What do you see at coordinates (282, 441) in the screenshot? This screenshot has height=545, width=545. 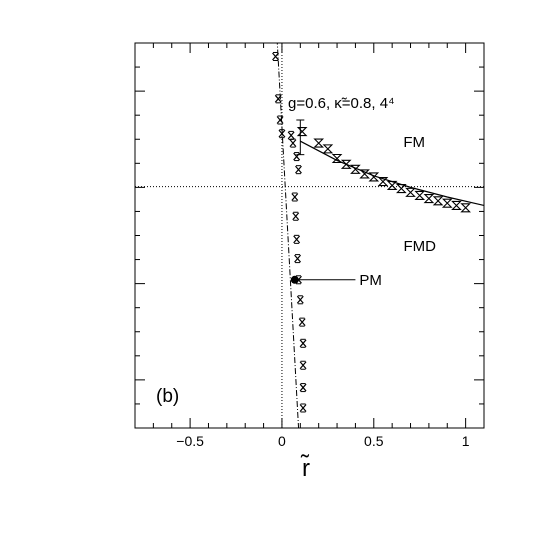 I see `x-tick-label: 0` at bounding box center [282, 441].